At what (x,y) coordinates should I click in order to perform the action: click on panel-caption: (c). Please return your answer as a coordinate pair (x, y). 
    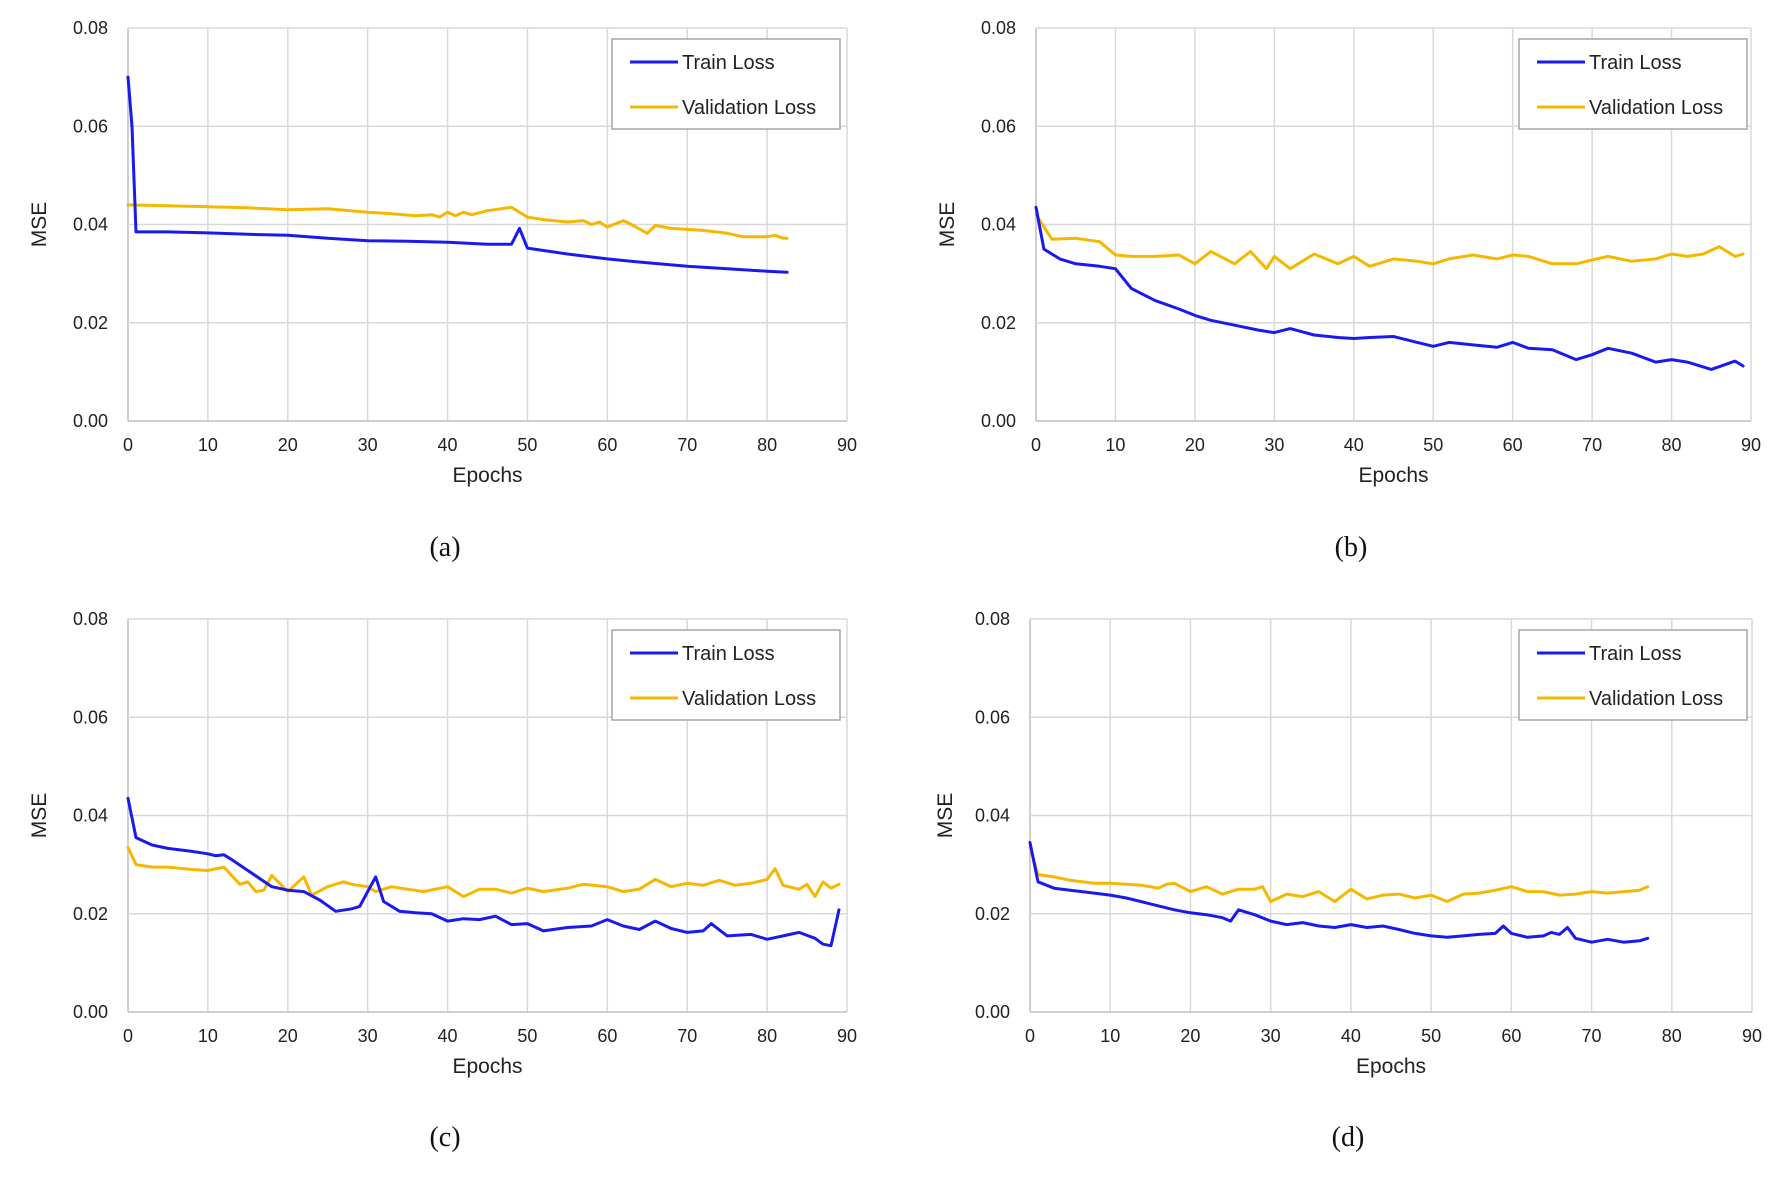
    Looking at the image, I should click on (444, 1137).